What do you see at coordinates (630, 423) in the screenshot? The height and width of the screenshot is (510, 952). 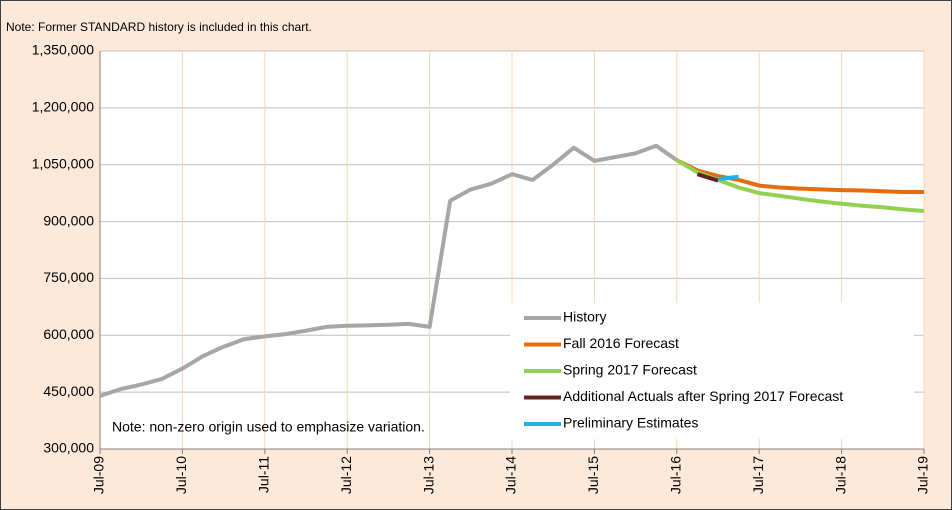 I see `legend-label: Preliminary Estimates` at bounding box center [630, 423].